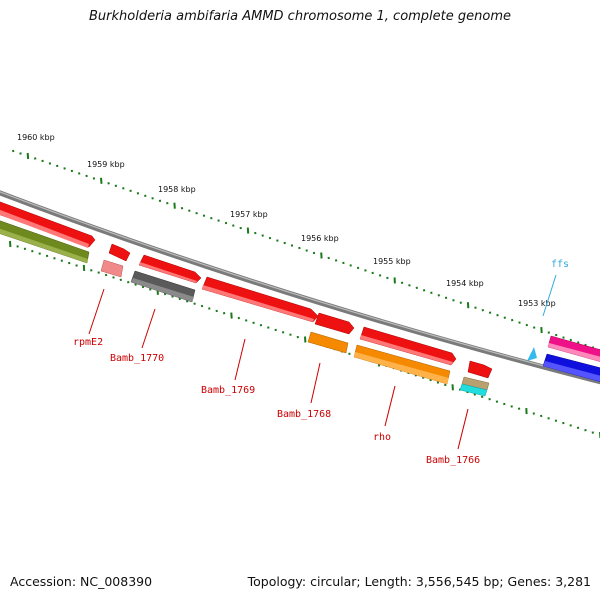 The width and height of the screenshot is (600, 600). What do you see at coordinates (382, 437) in the screenshot?
I see `gene-label-rho: rho` at bounding box center [382, 437].